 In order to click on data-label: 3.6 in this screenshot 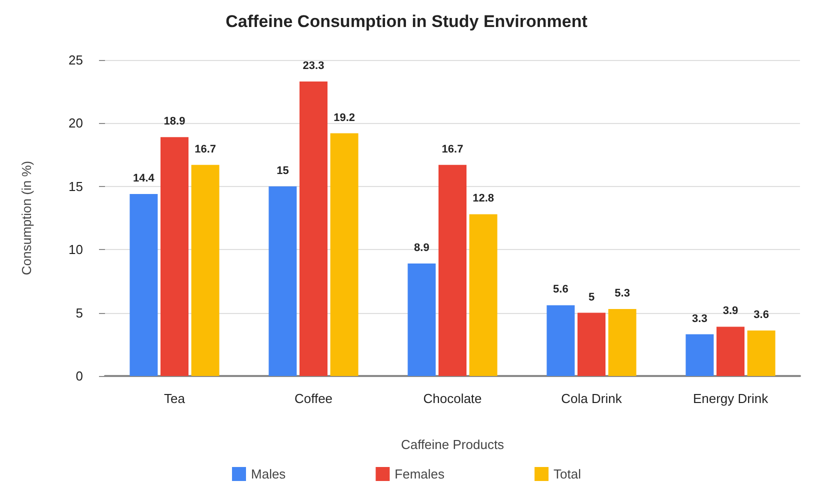, I will do `click(761, 314)`.